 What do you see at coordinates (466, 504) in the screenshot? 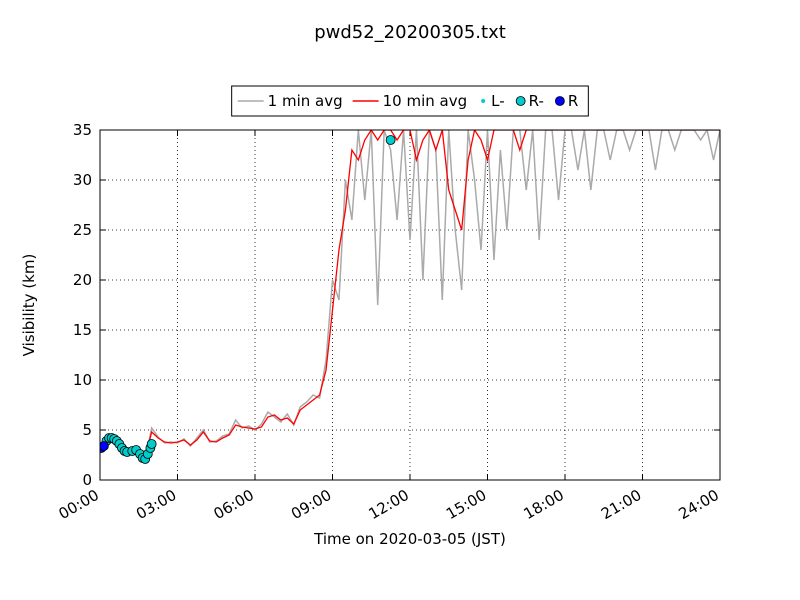
I see `x-tick-label: 15:00` at bounding box center [466, 504].